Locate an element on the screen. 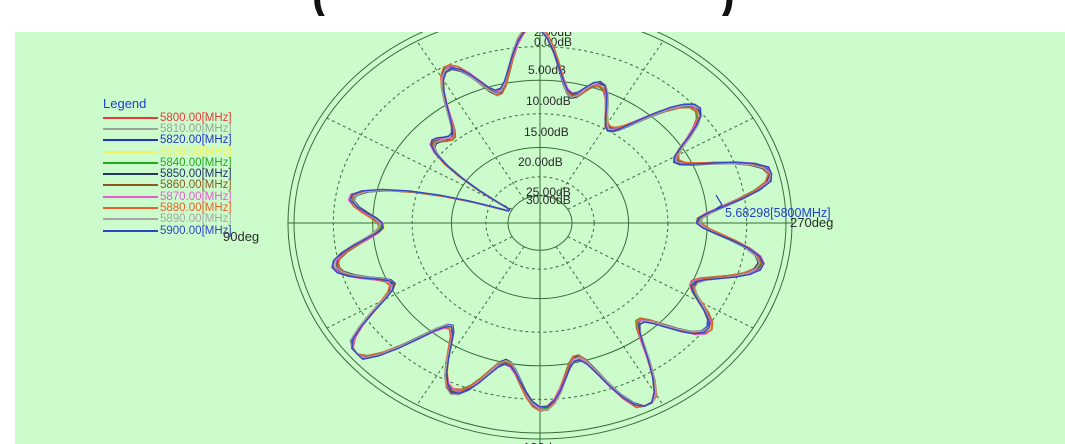 The width and height of the screenshot is (1065, 444). radial-label-1: 2.00dB is located at coordinates (553, 35).